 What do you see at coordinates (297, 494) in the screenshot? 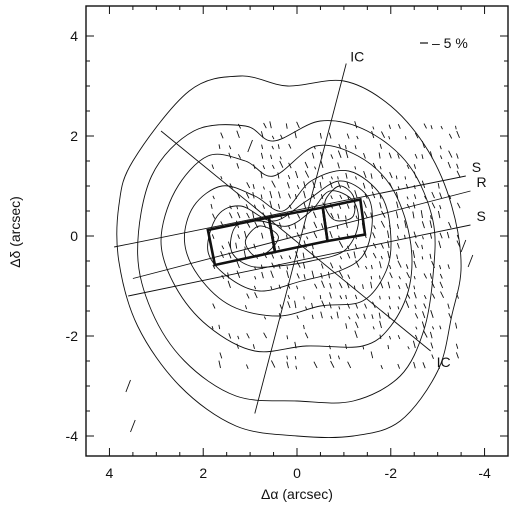
I see `x-axis-label: Δα (arcsec)` at bounding box center [297, 494].